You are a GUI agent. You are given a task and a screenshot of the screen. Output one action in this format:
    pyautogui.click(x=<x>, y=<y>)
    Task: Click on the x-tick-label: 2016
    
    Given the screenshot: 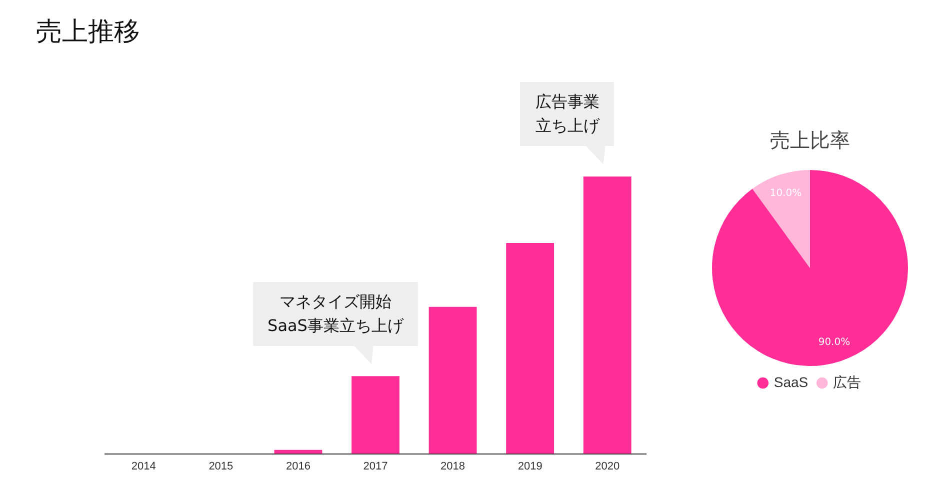 What is the action you would take?
    pyautogui.click(x=298, y=466)
    